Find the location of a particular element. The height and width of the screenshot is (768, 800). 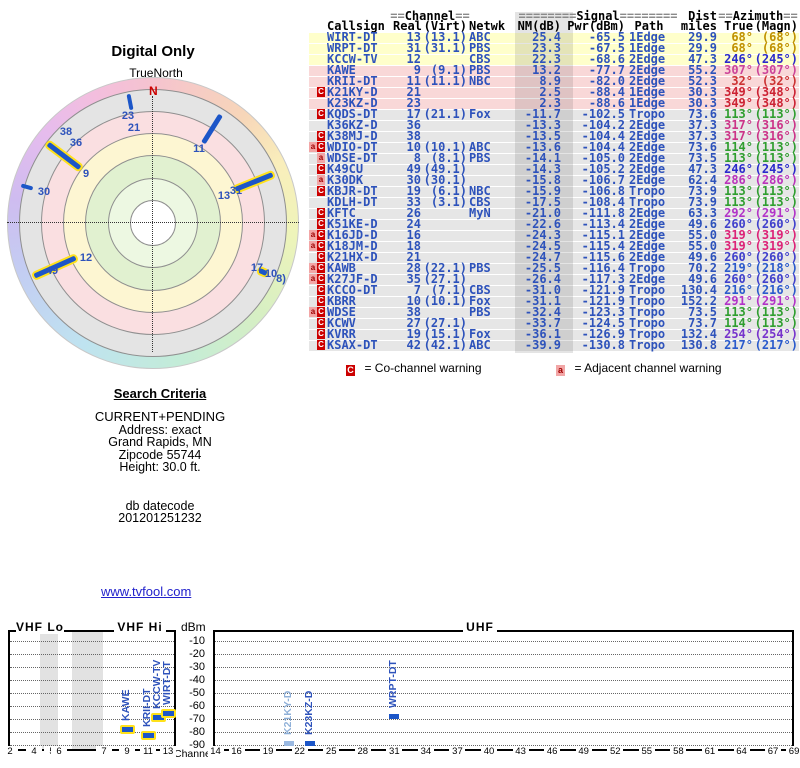

cell-pwr: -88.6 is located at coordinates (606, 103).